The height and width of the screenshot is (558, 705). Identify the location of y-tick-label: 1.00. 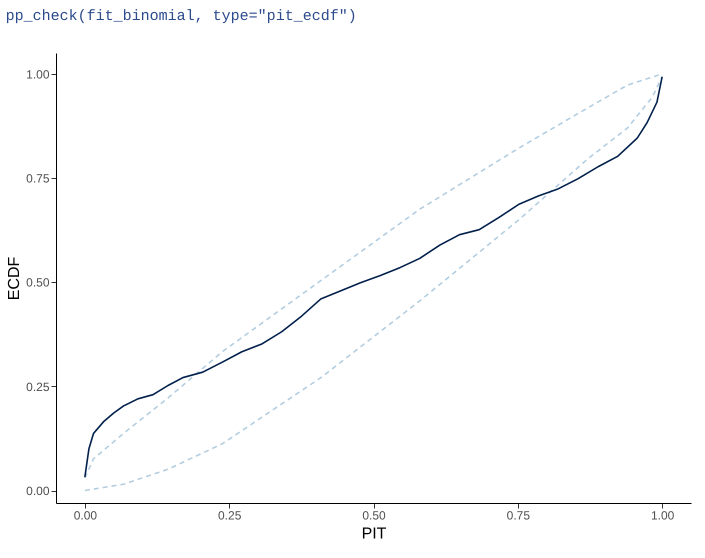
(38, 74).